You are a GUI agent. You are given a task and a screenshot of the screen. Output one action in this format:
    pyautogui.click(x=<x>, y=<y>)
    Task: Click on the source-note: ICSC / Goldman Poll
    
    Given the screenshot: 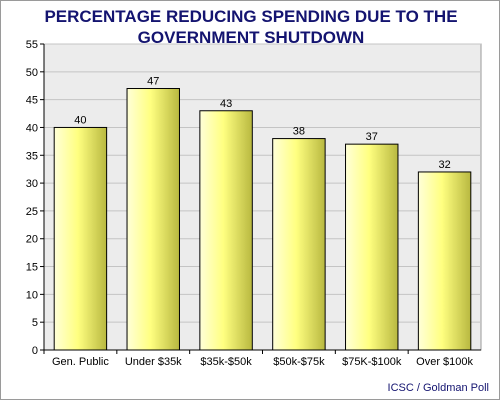 What is the action you would take?
    pyautogui.click(x=438, y=388)
    